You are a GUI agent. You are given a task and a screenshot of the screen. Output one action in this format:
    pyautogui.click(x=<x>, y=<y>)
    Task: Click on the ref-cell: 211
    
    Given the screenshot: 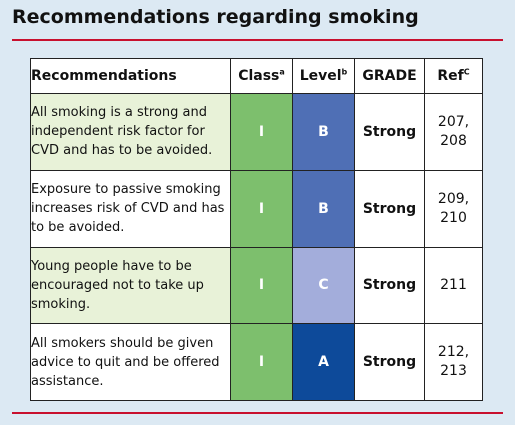 What is the action you would take?
    pyautogui.click(x=453, y=285)
    